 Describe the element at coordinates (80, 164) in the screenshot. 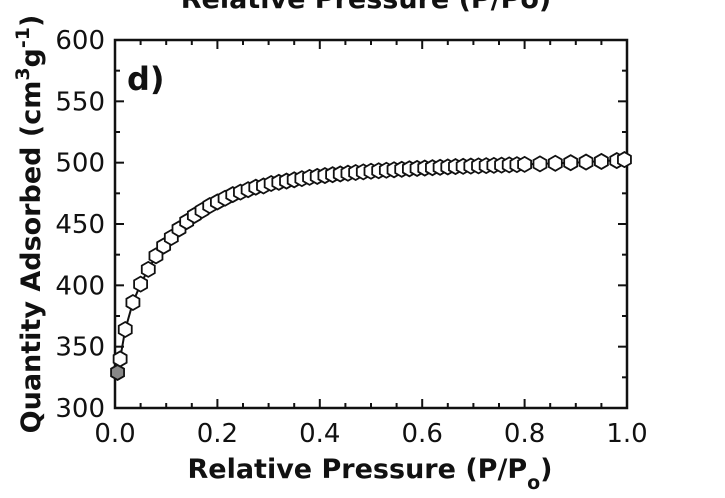

I see `y-tick-label: 500` at that location.